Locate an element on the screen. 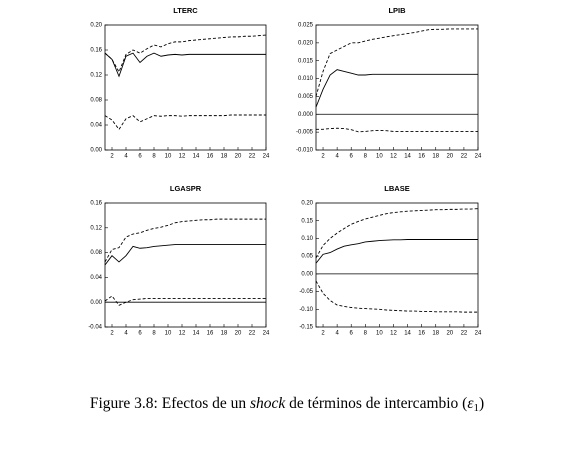 The height and width of the screenshot is (458, 574). caption-subscript: 1 is located at coordinates (476, 408).